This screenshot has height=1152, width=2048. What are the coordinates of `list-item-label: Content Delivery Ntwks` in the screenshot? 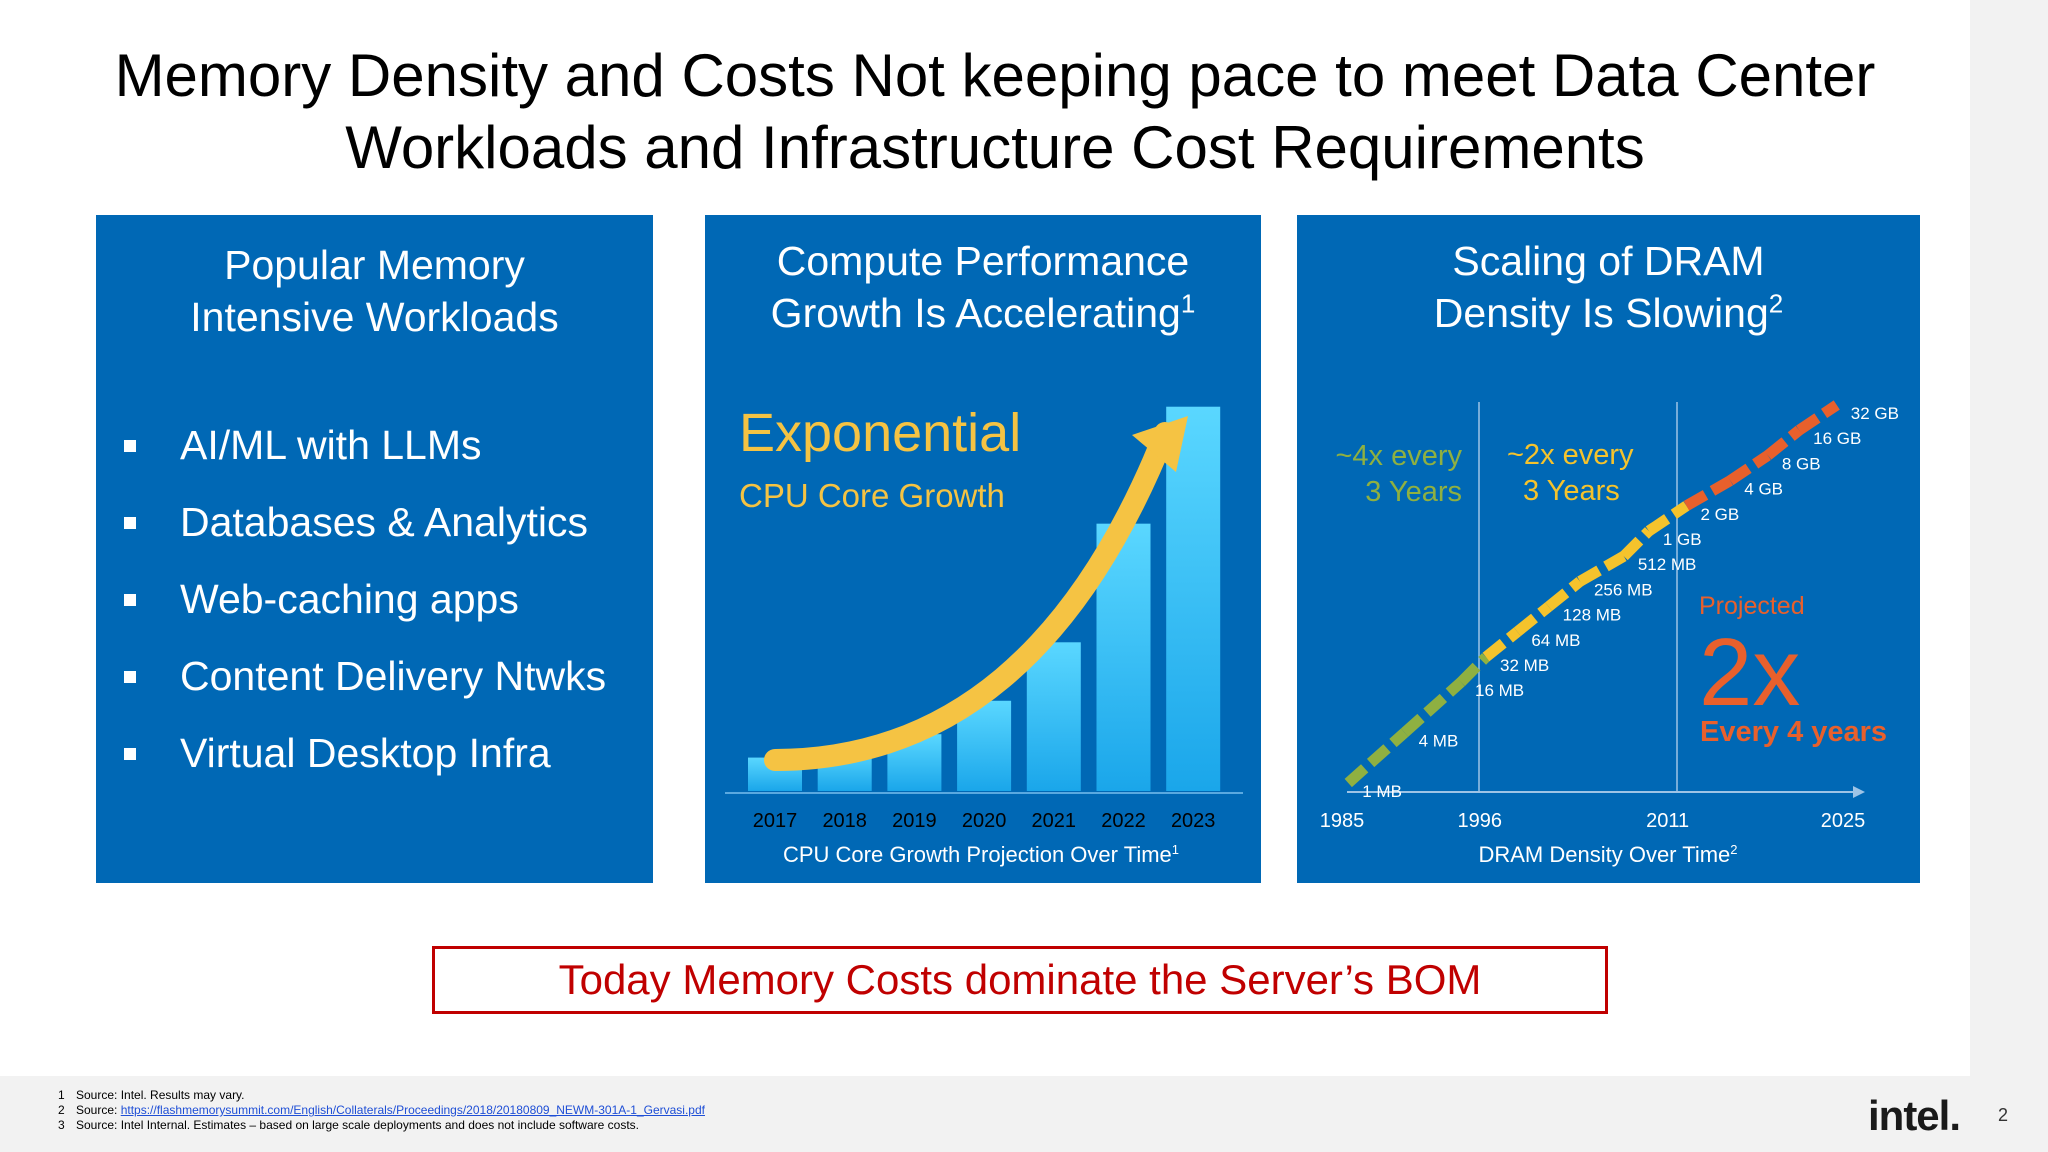 It's located at (393, 676).